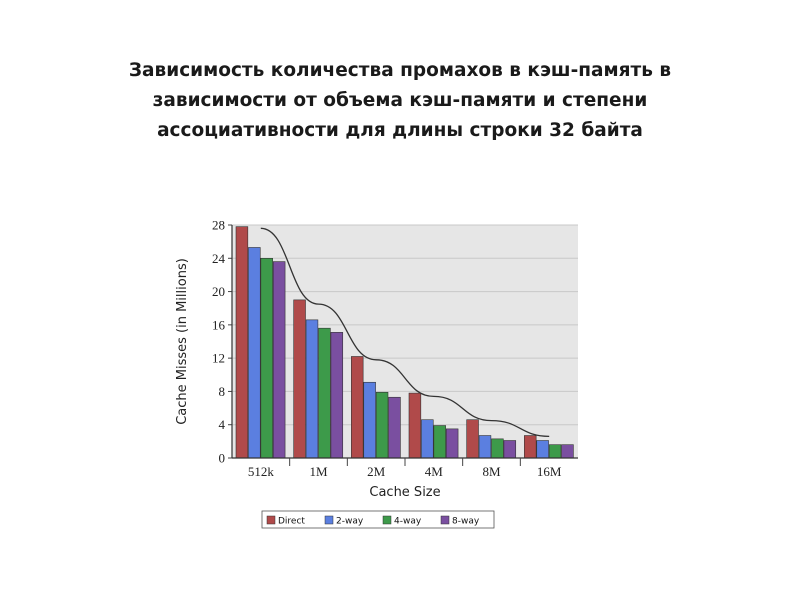 The image size is (800, 600). I want to click on bar-direct-512k, so click(242, 342).